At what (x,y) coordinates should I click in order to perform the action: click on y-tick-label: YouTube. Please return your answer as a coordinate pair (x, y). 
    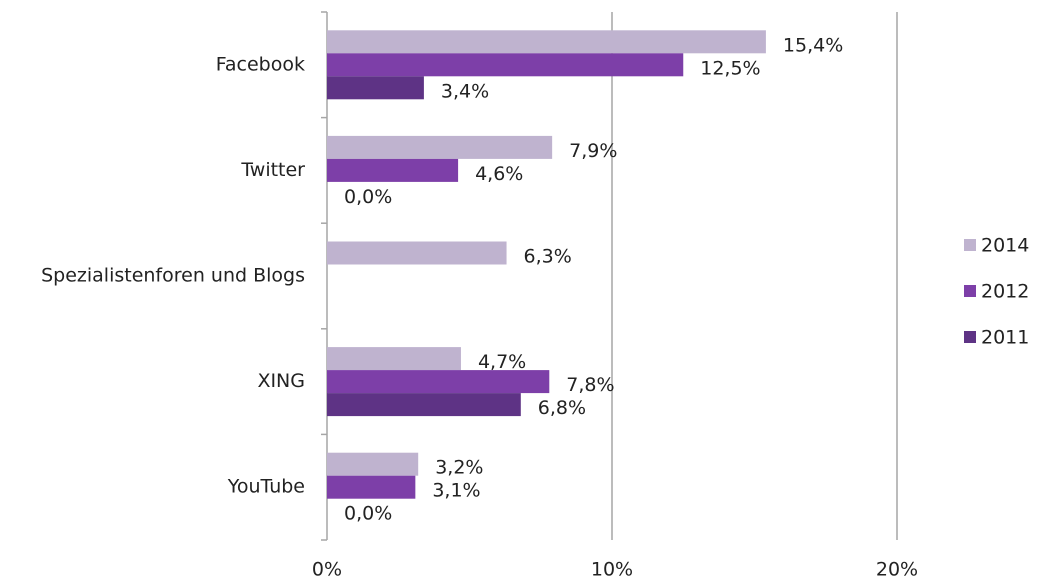
    Looking at the image, I should click on (266, 487).